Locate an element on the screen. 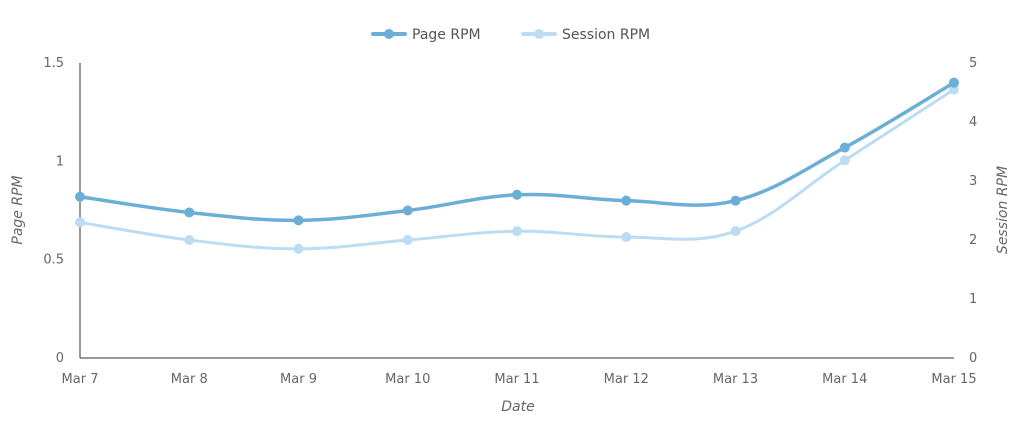 This screenshot has height=424, width=1024. x-tick-label: Mar 14 is located at coordinates (844, 379).